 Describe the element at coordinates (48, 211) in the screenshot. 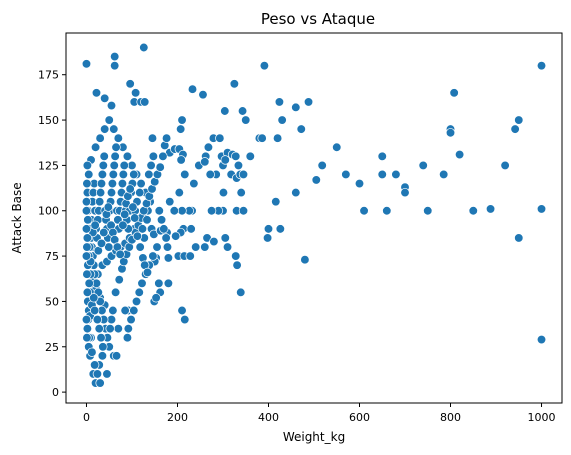

I see `y-tick-label: 100` at that location.